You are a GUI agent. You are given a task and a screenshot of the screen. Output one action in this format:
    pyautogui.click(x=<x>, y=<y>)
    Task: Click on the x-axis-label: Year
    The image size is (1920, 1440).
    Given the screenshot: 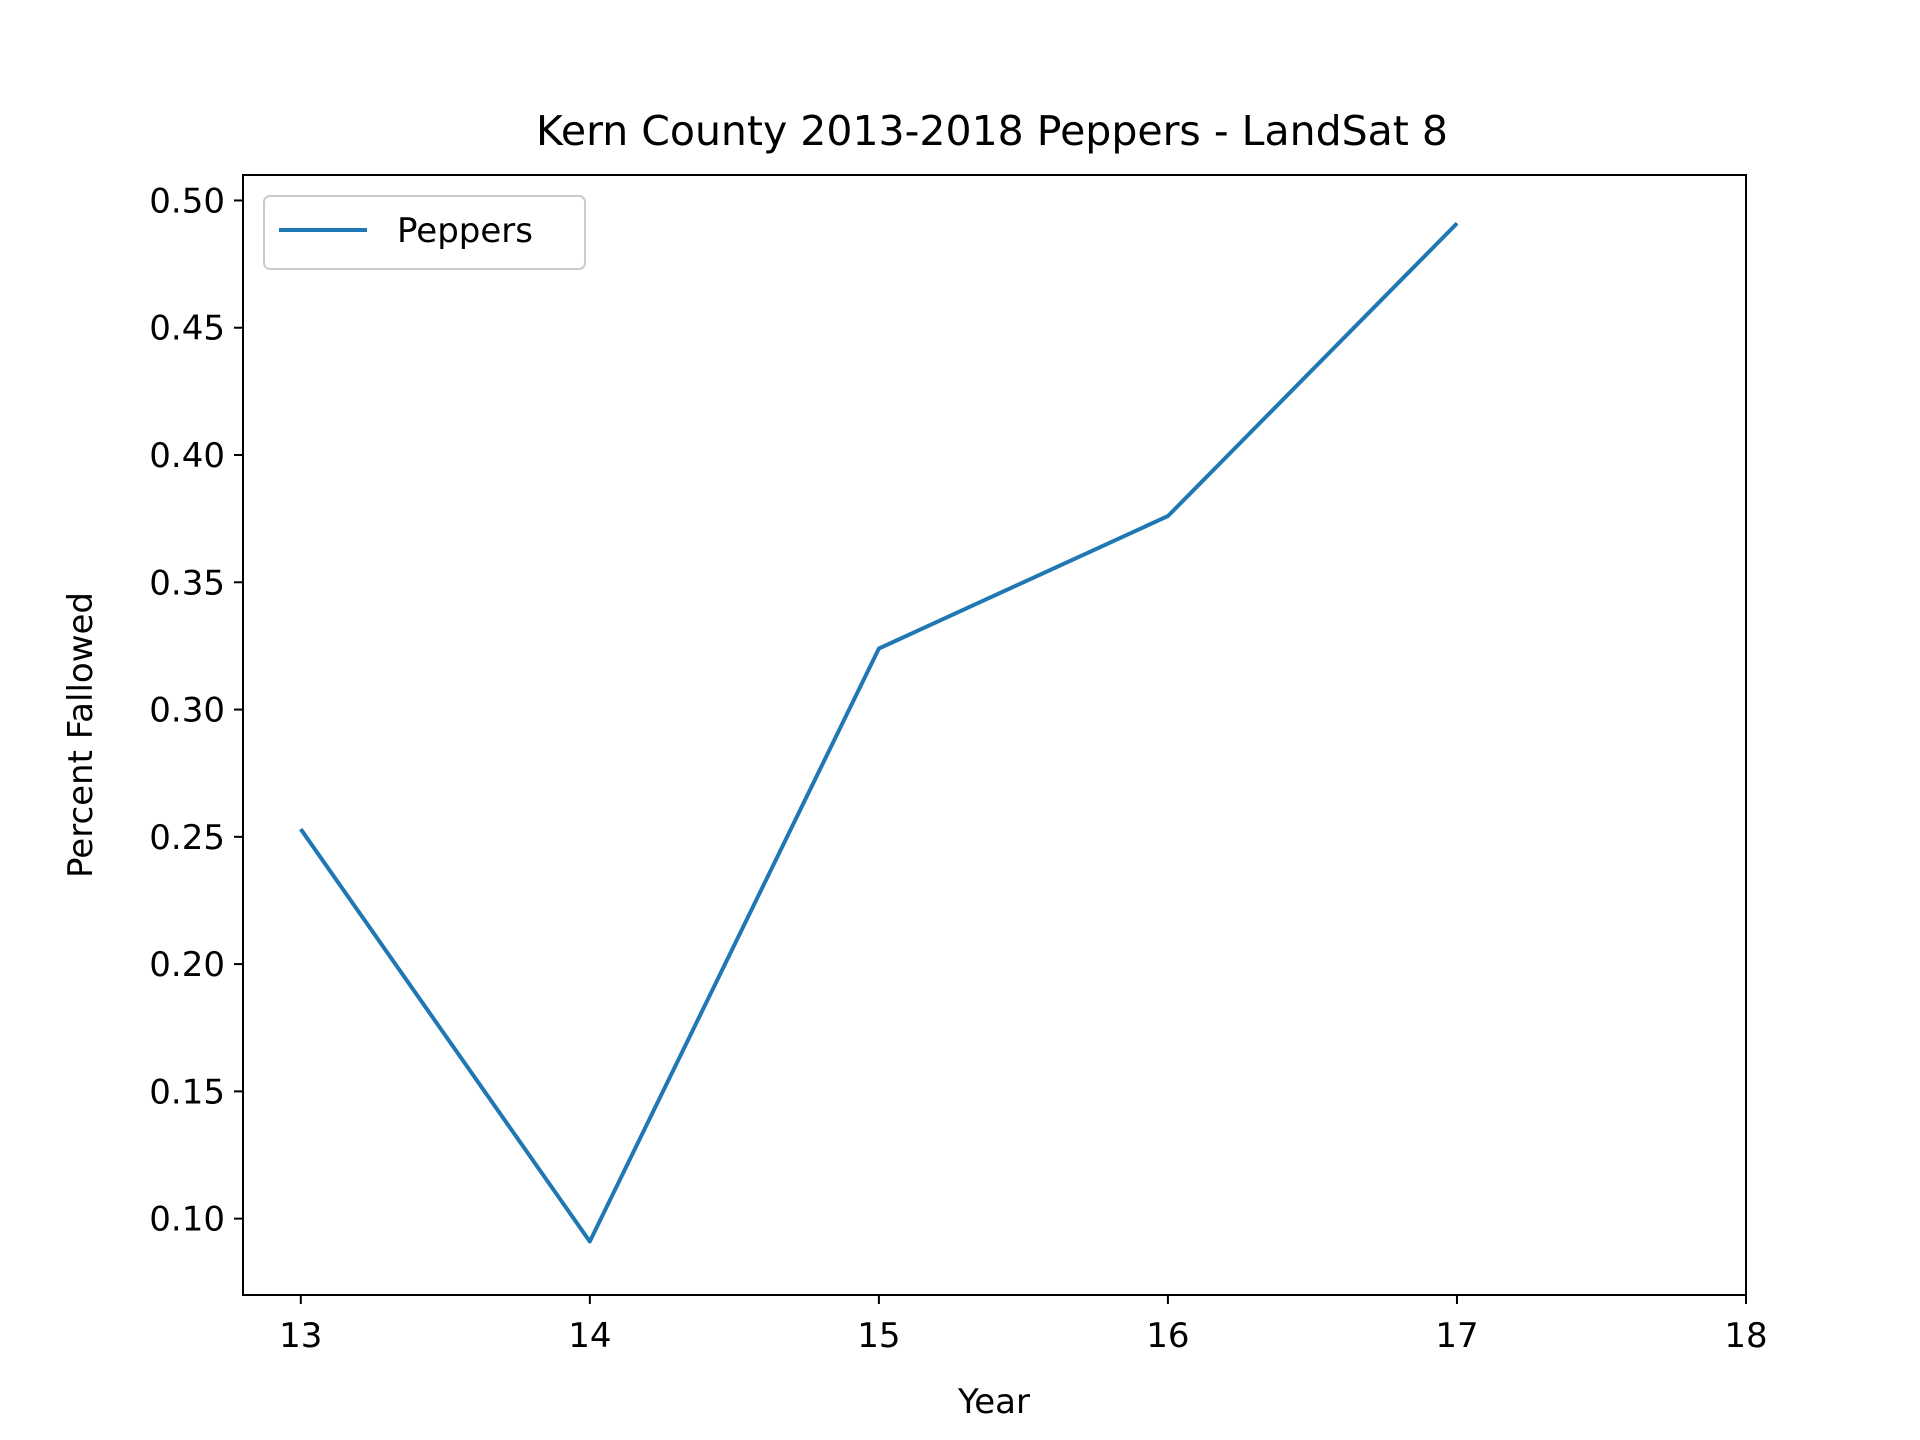 What is the action you would take?
    pyautogui.click(x=993, y=1402)
    